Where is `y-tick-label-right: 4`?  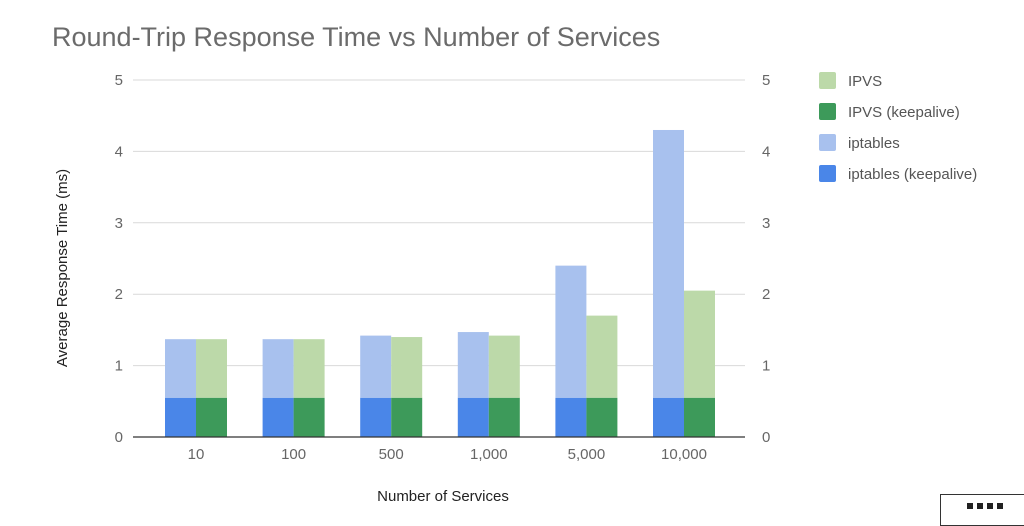 y-tick-label-right: 4 is located at coordinates (766, 151).